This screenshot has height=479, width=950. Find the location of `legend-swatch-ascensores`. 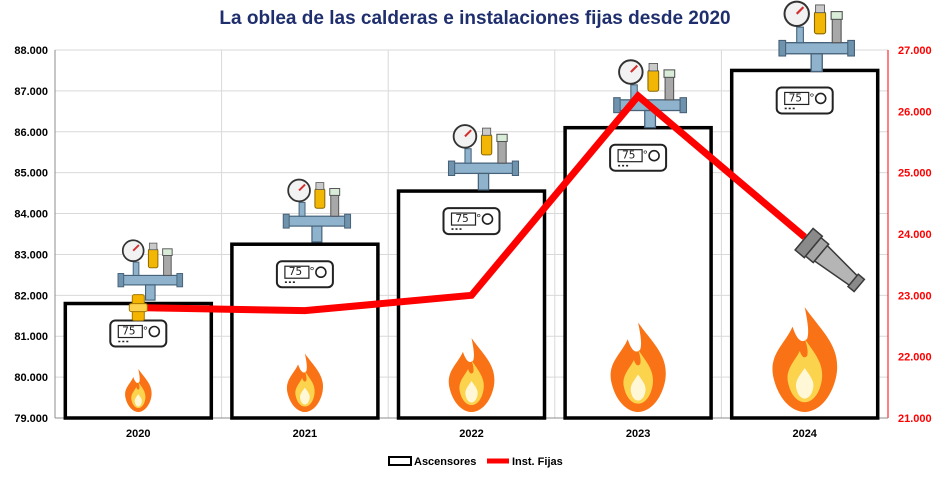

legend-swatch-ascensores is located at coordinates (400, 461).